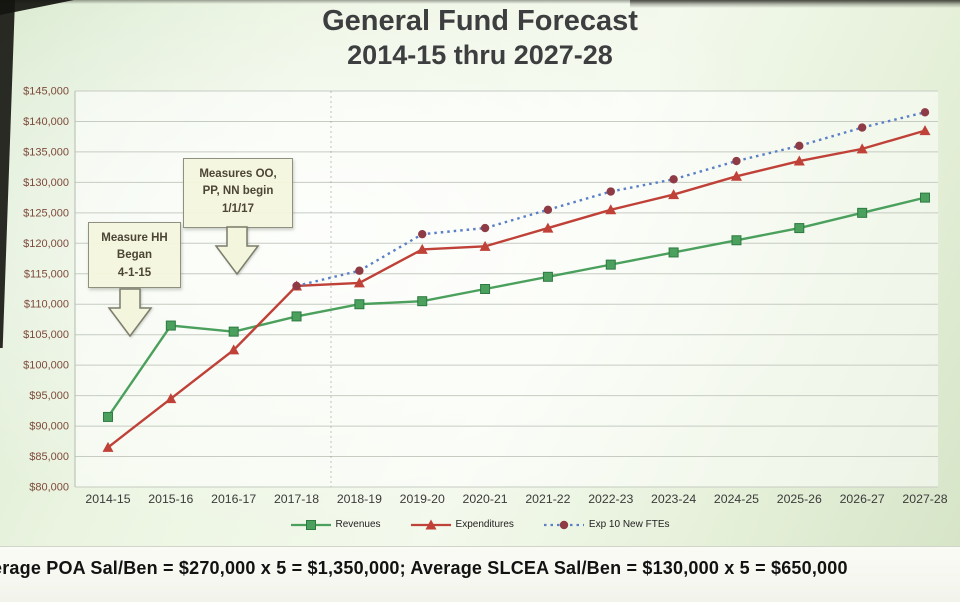  Describe the element at coordinates (480, 54) in the screenshot. I see `chart-title-line2: 2014-15 thru 2027-28` at that location.